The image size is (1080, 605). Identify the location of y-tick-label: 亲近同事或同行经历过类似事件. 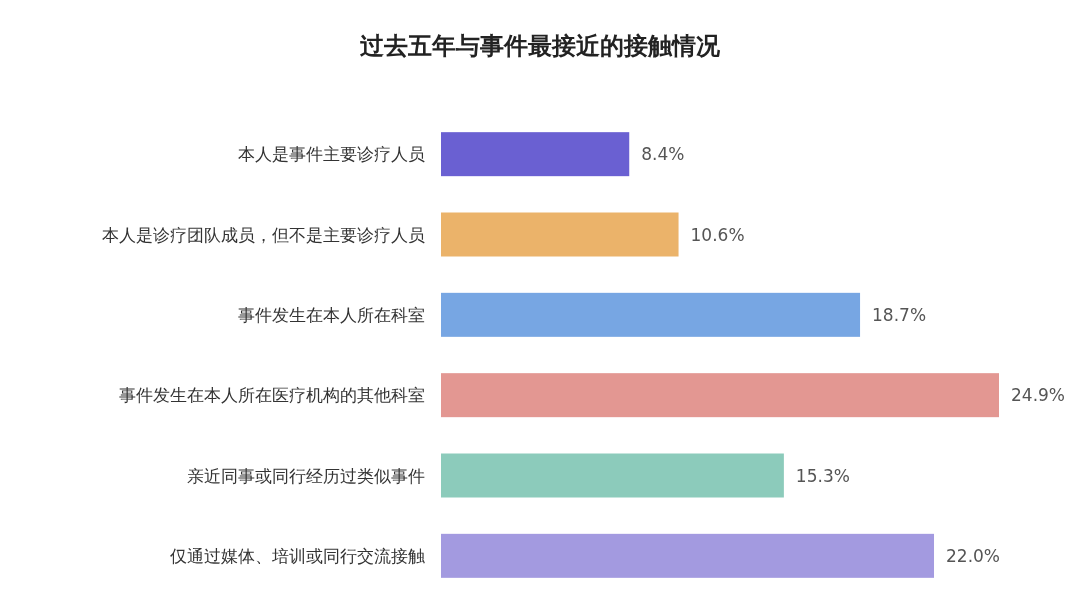
(306, 475).